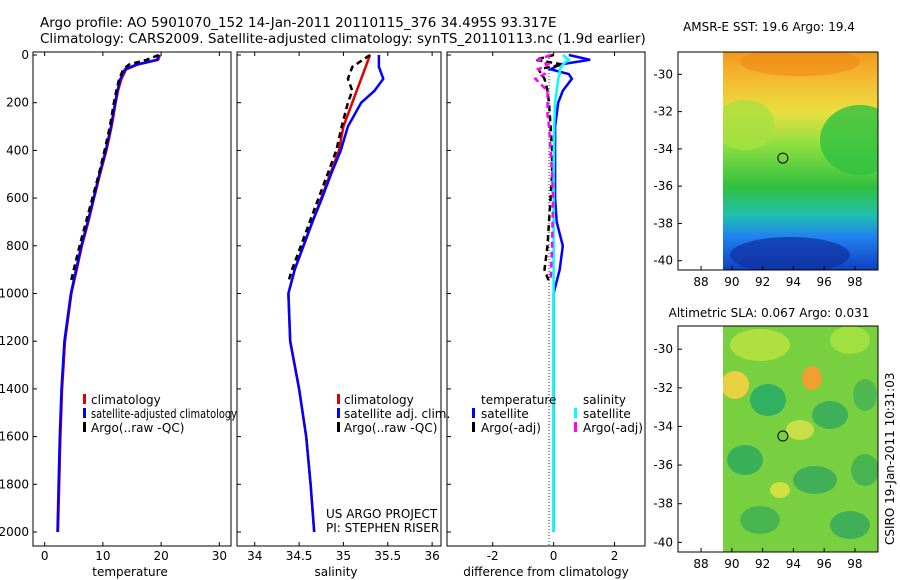 The height and width of the screenshot is (580, 900). I want to click on sst-xtick-label: 92, so click(762, 282).